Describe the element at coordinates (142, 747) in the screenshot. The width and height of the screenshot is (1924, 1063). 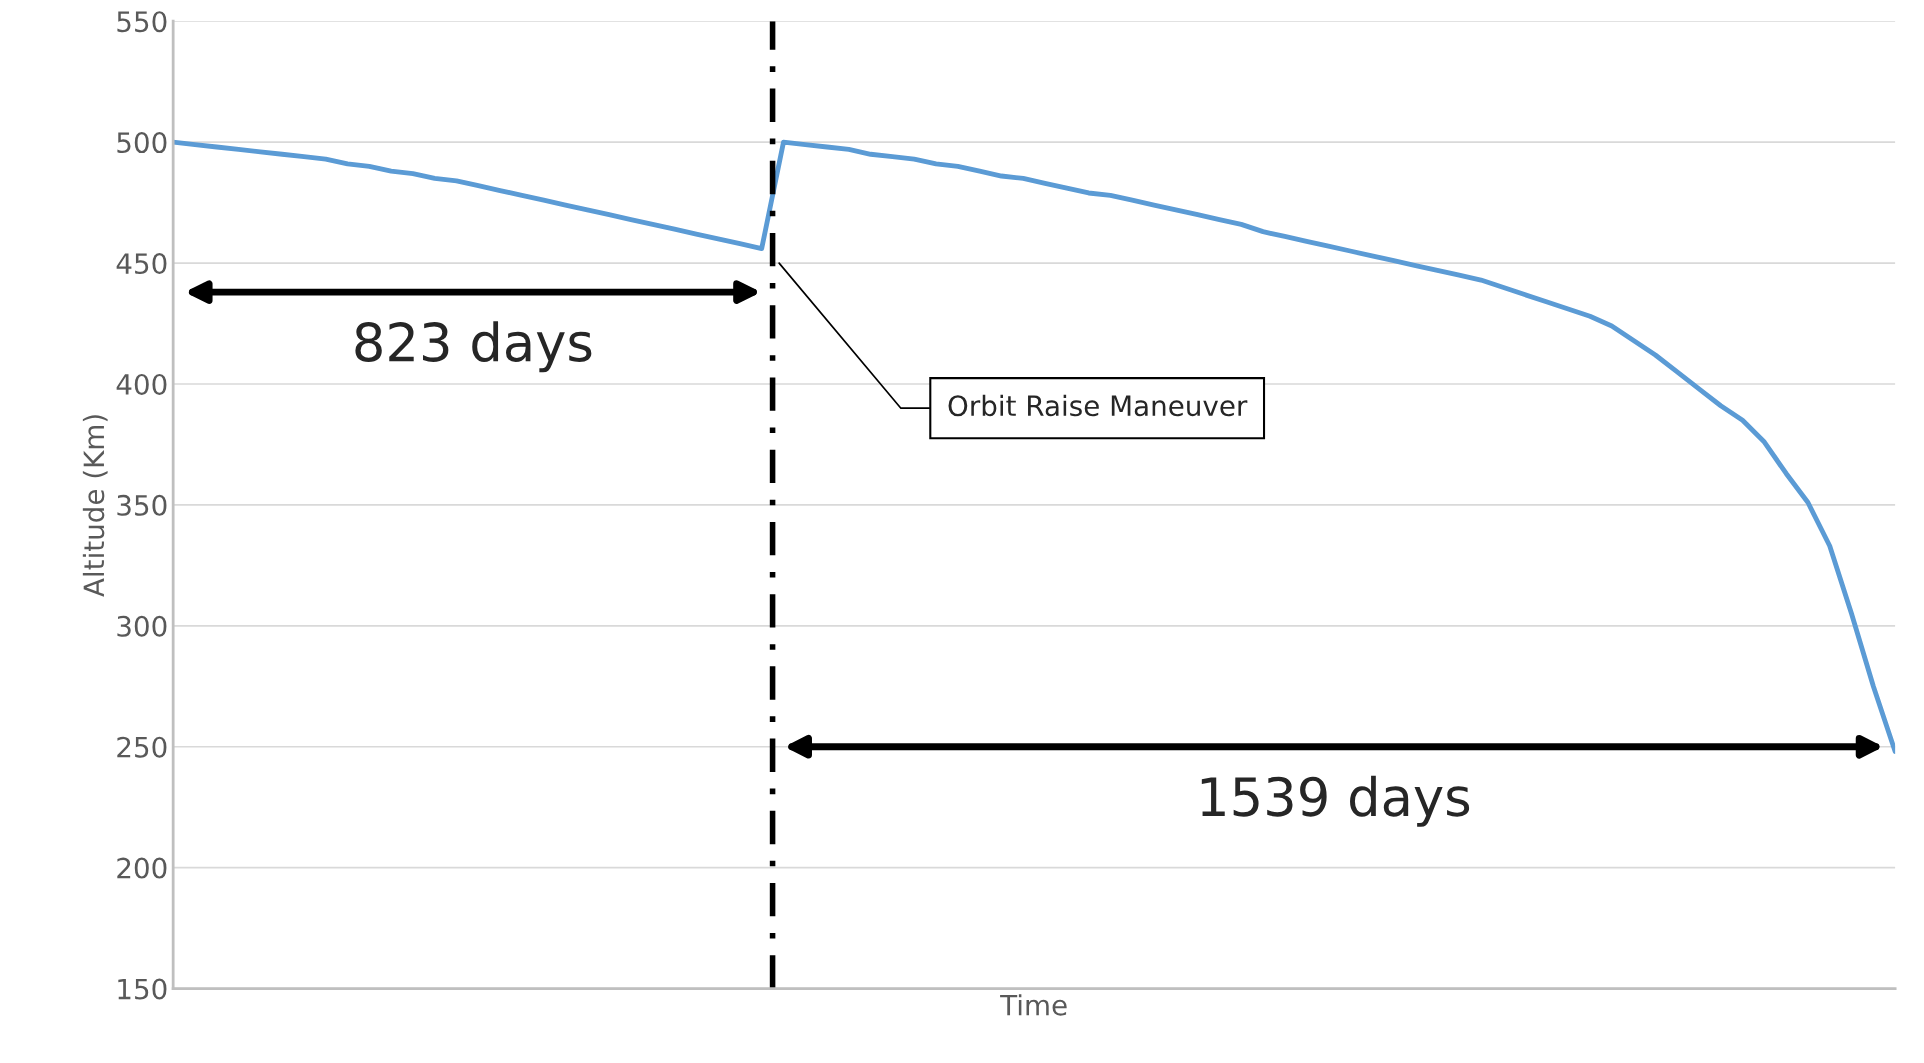
I see `y-tick-label: 250` at that location.